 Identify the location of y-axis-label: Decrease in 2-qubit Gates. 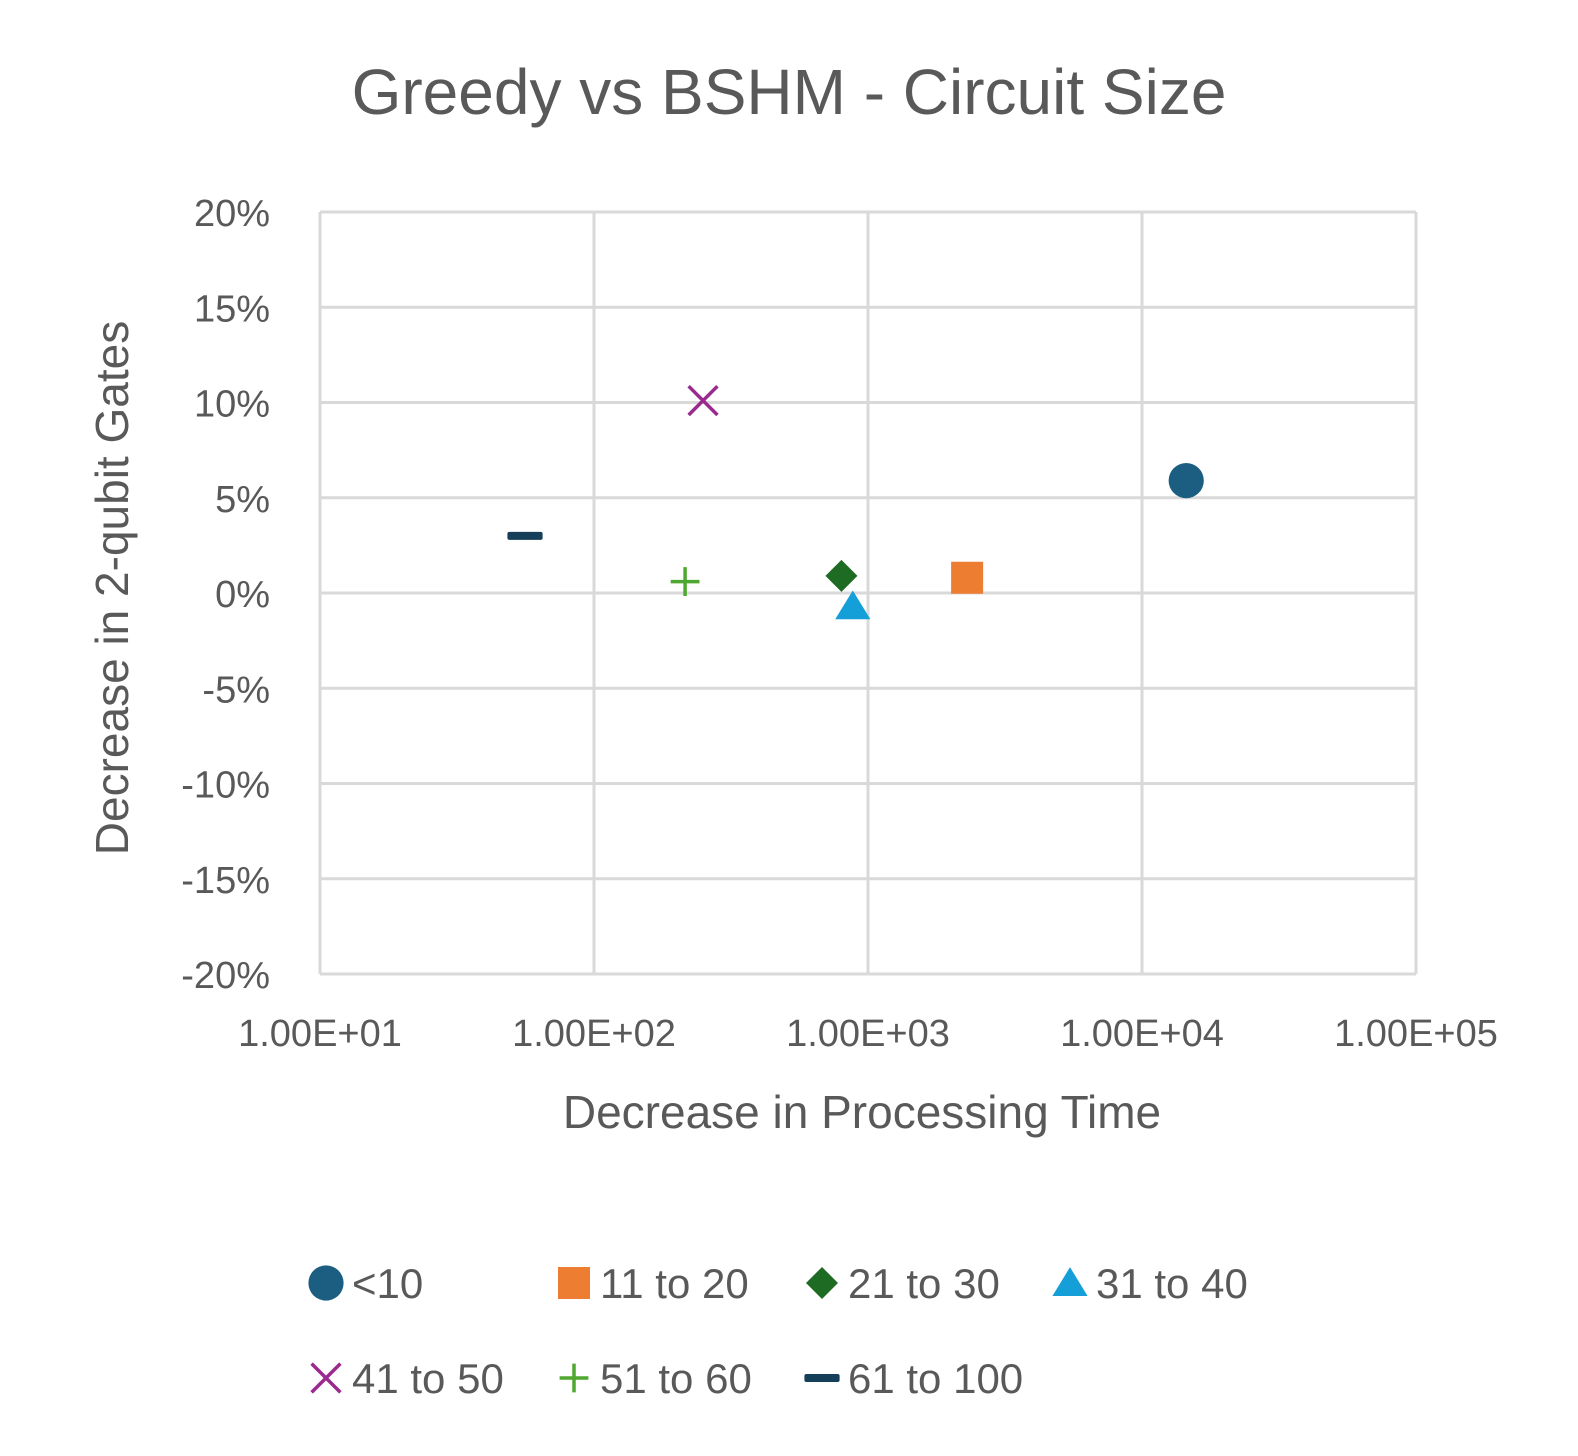
(112, 588).